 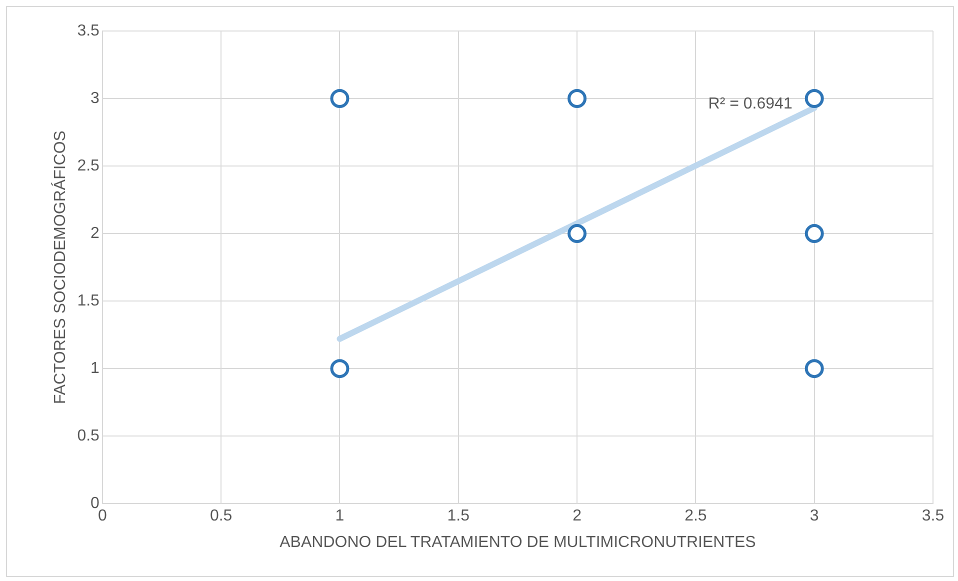 I want to click on x-tick-label: 3, so click(x=814, y=516).